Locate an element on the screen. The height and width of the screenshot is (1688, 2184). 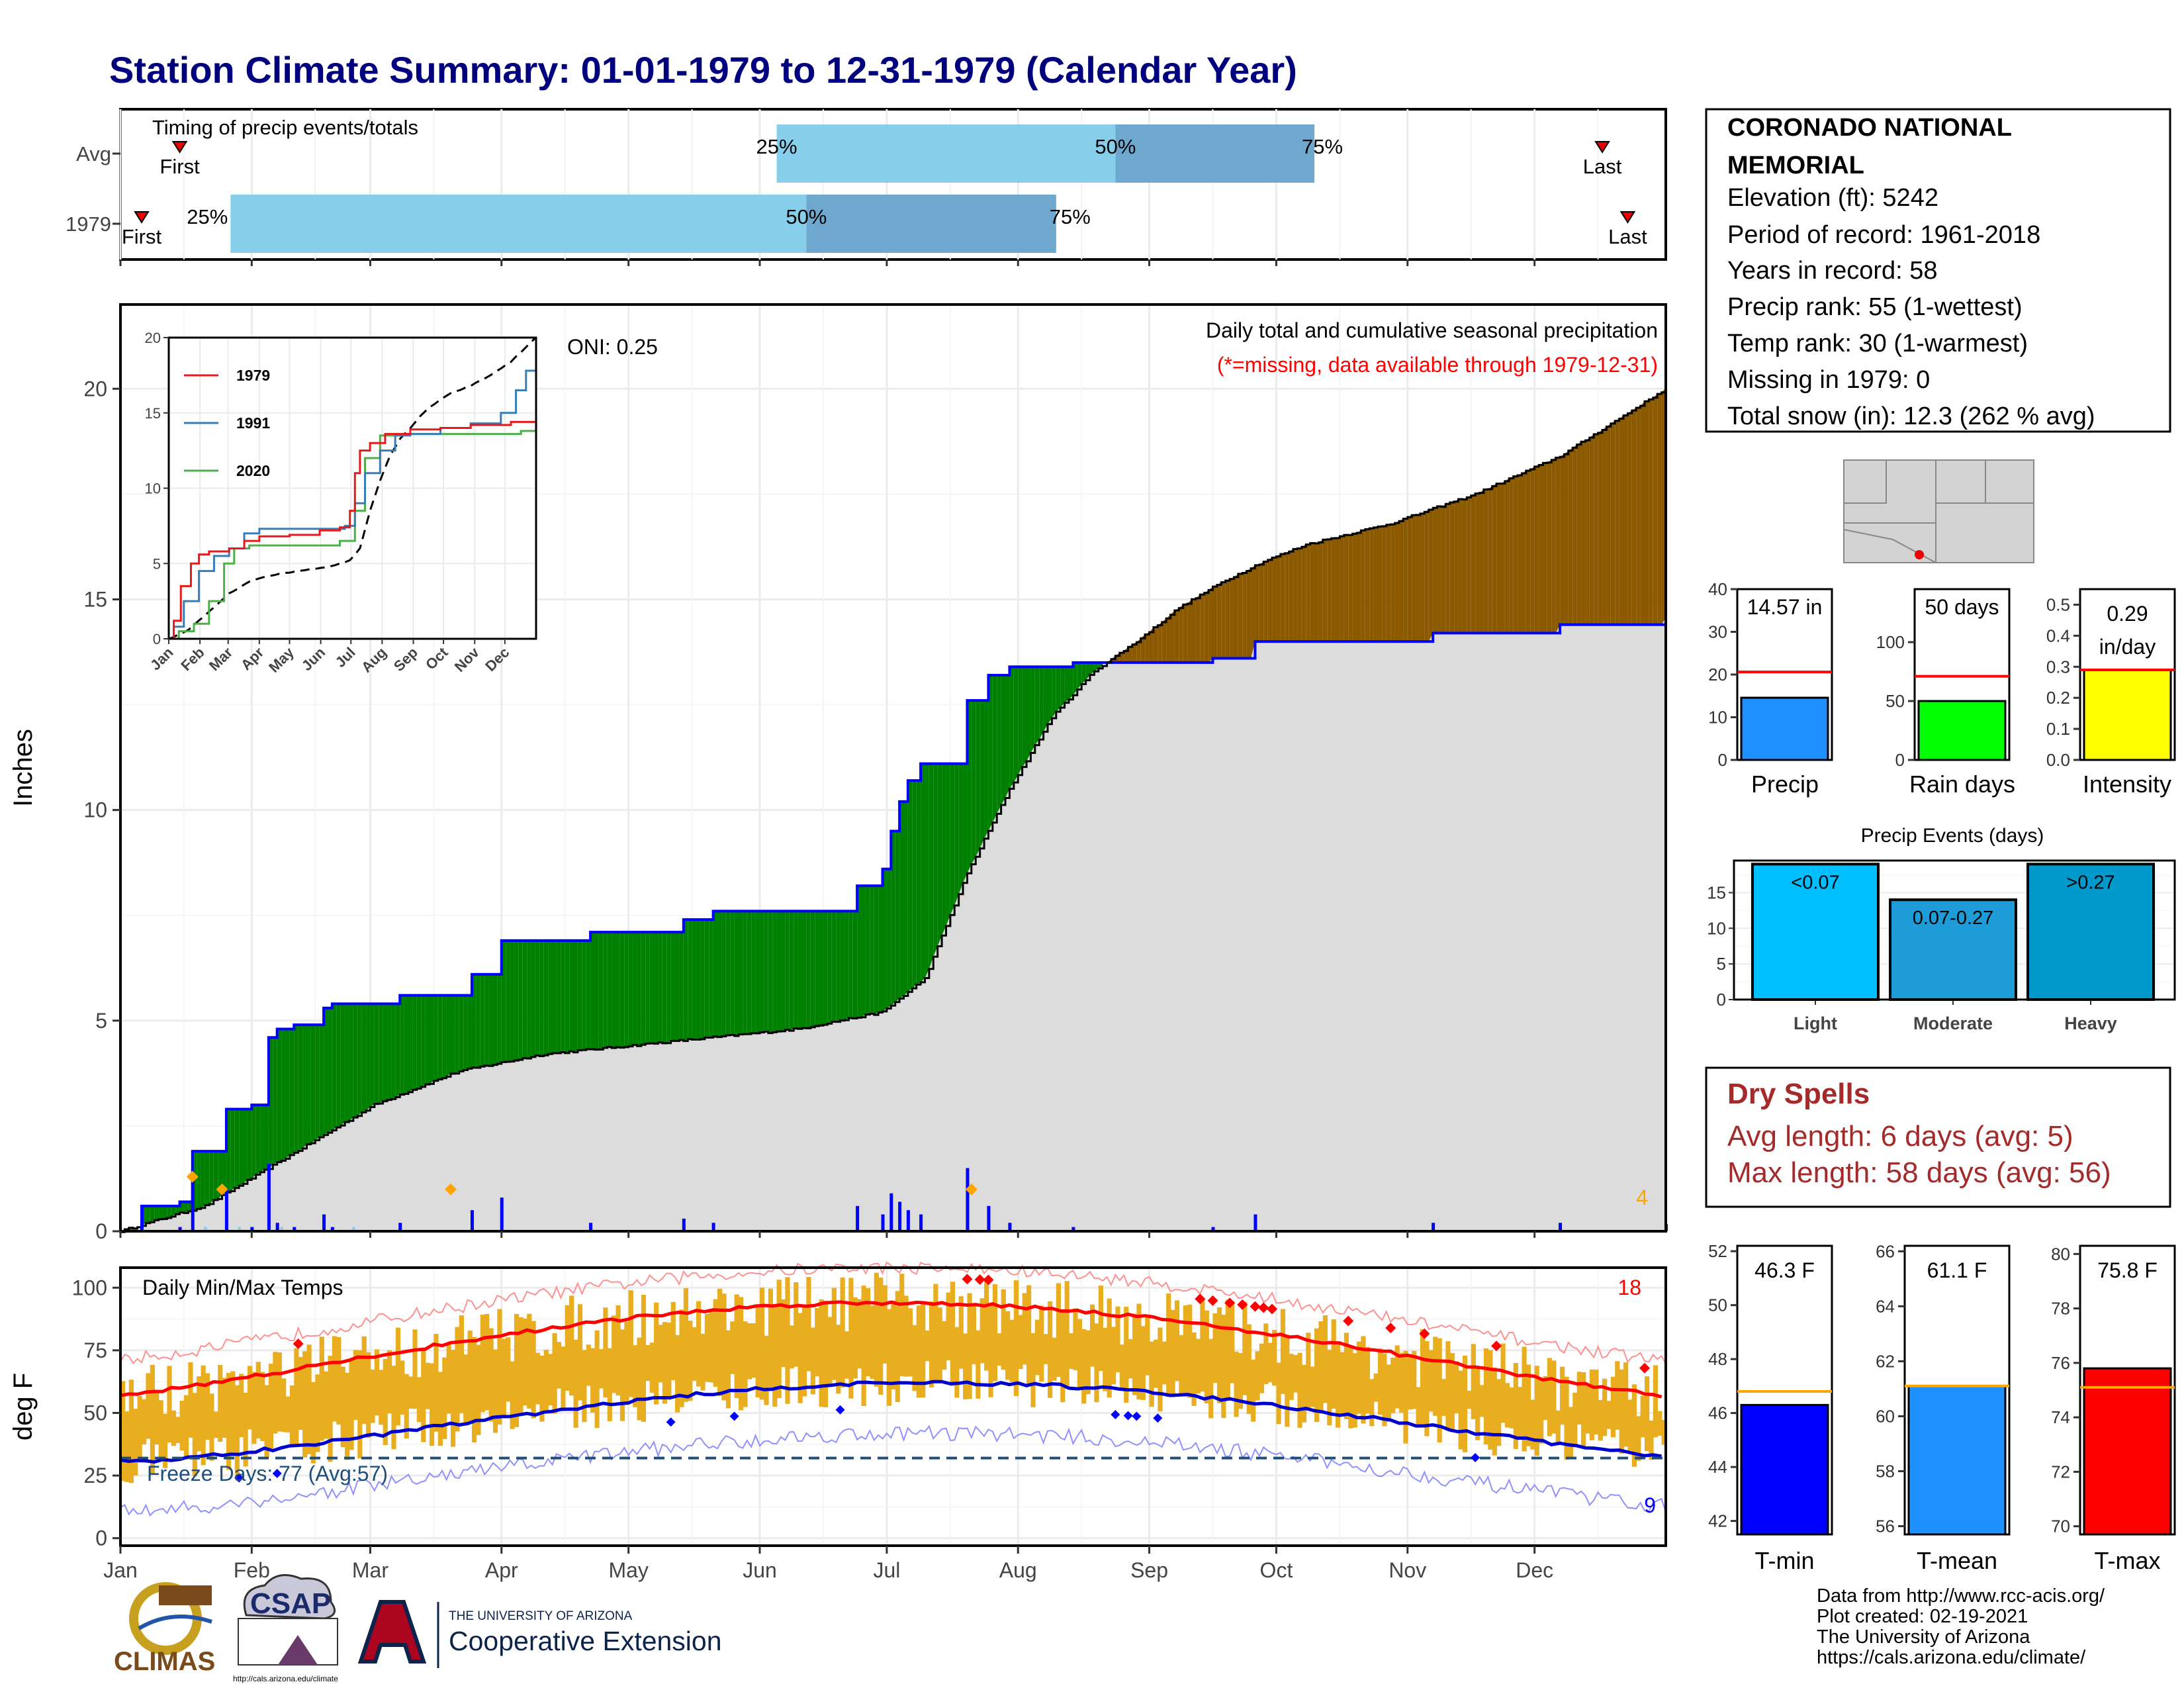
temp-gauge-value: 75.8 F is located at coordinates (2127, 1270).